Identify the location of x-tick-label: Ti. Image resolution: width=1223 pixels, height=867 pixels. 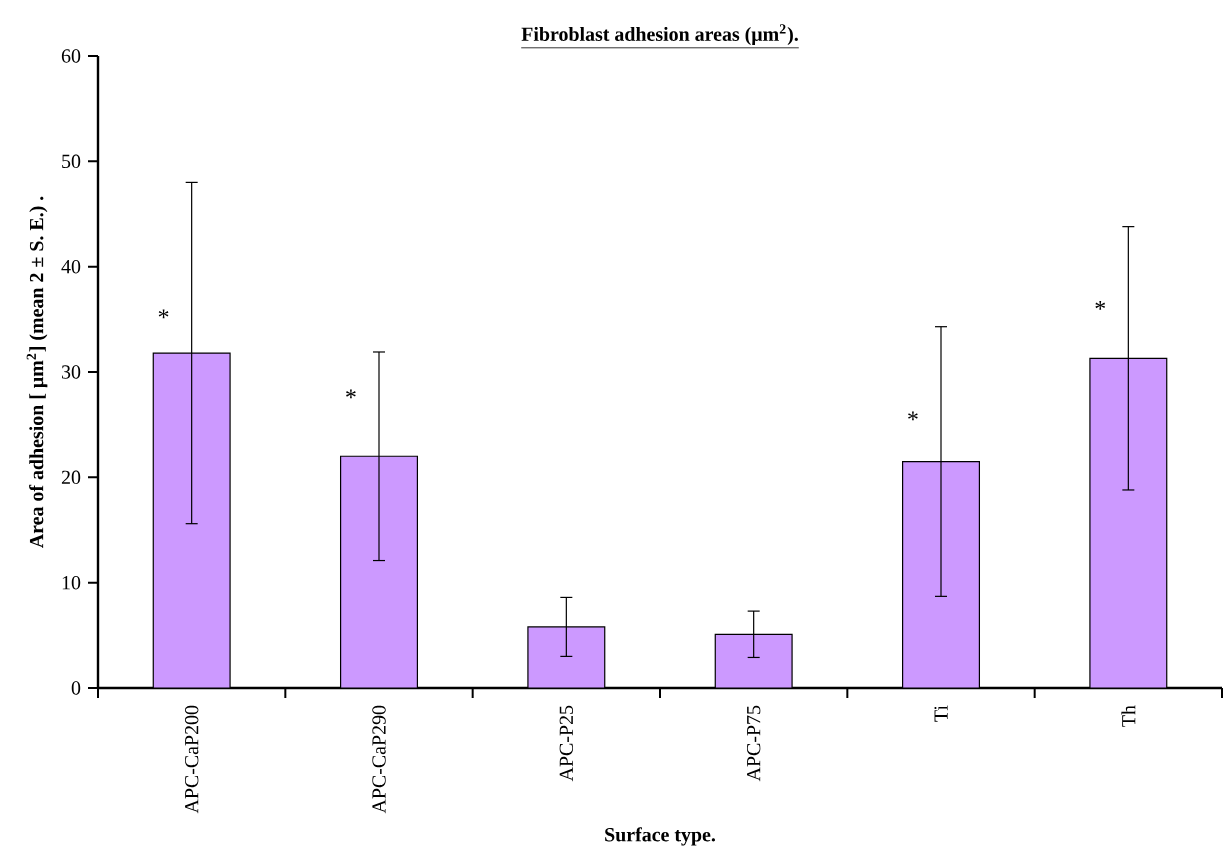
(941, 713).